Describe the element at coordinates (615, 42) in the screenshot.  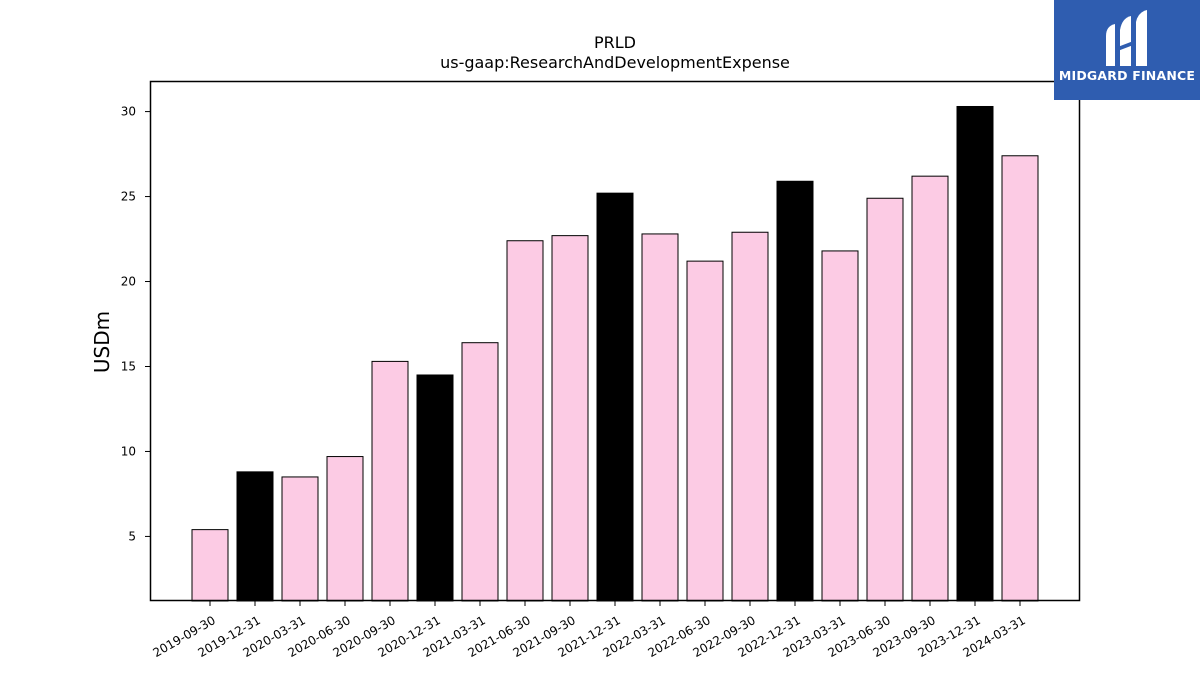
I see `chart-title: PRLD` at that location.